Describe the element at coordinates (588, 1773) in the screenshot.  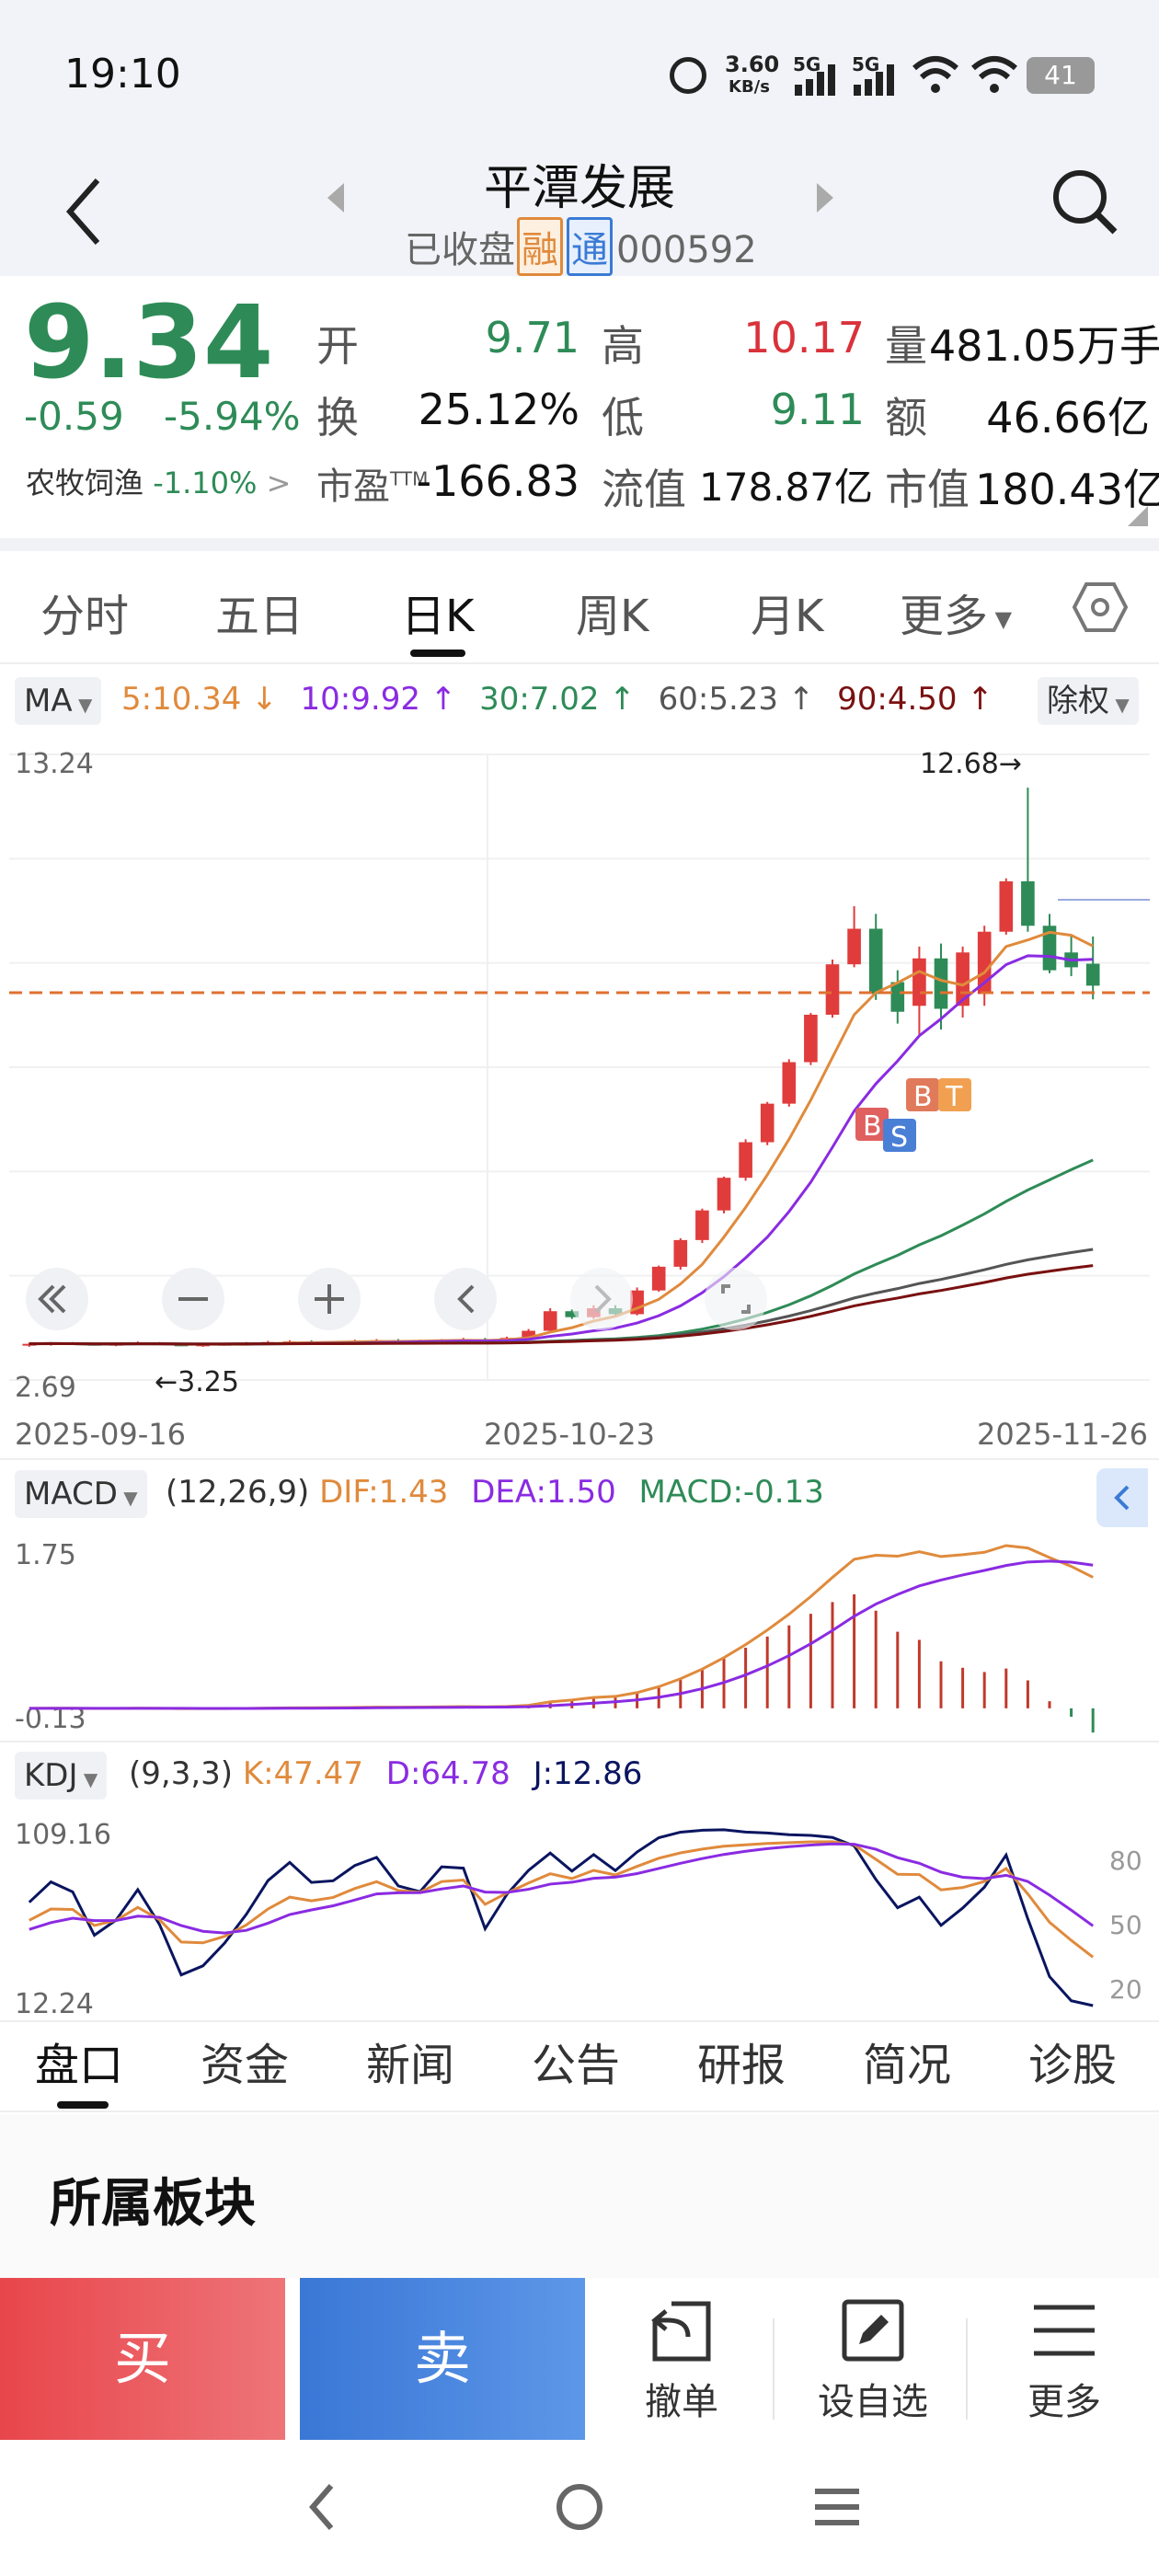
I see `kdj-j: J:12.86` at that location.